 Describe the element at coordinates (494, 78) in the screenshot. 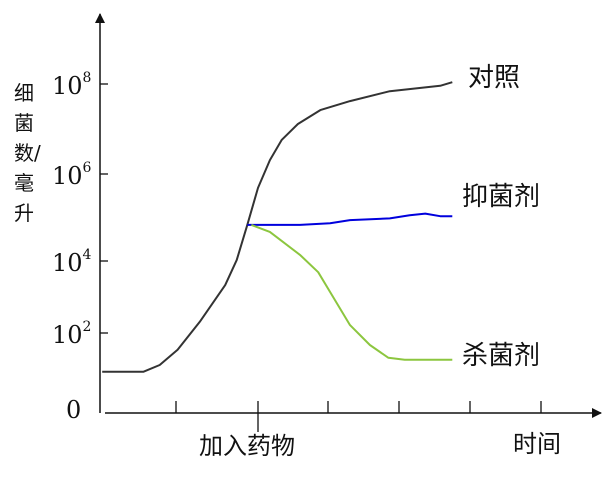

I see `series-label-0: 对照` at that location.